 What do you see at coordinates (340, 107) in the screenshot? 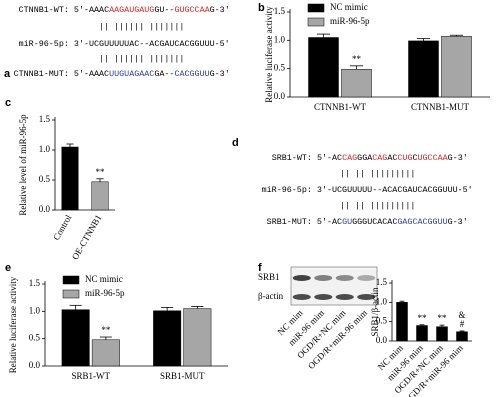
I see `x-tick-label: CTNNB1-WT` at bounding box center [340, 107].